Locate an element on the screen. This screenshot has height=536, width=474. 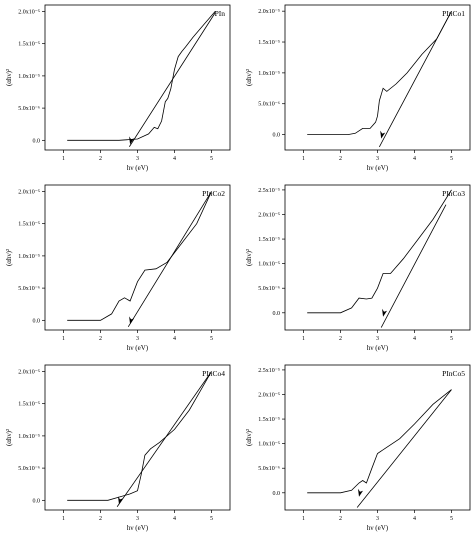
panel-title: PIn is located at coordinates (220, 13).